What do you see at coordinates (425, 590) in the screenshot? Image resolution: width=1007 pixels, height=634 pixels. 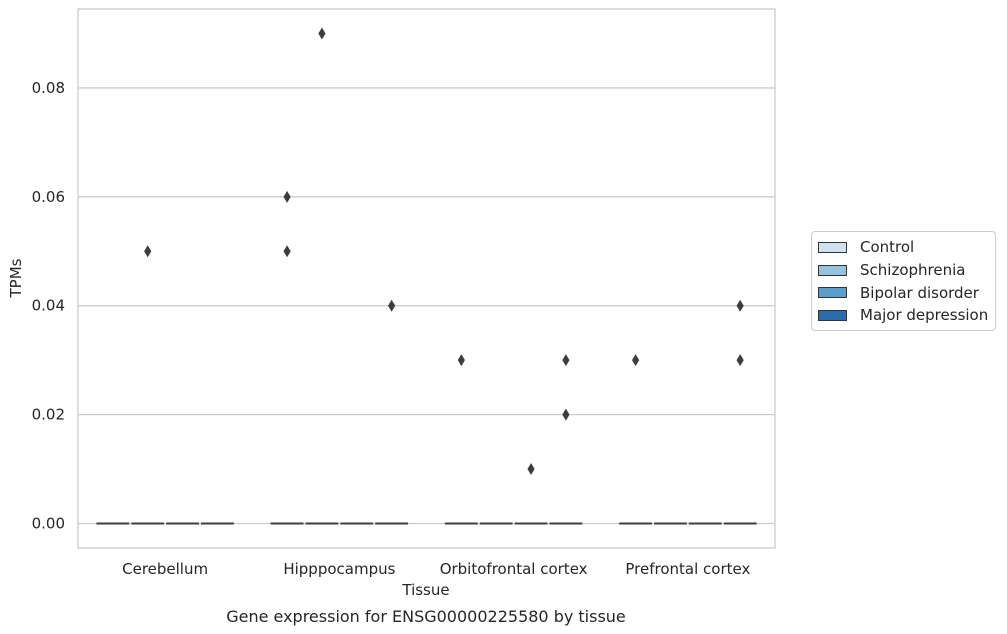 I see `x-axis-label: Tissue` at bounding box center [425, 590].